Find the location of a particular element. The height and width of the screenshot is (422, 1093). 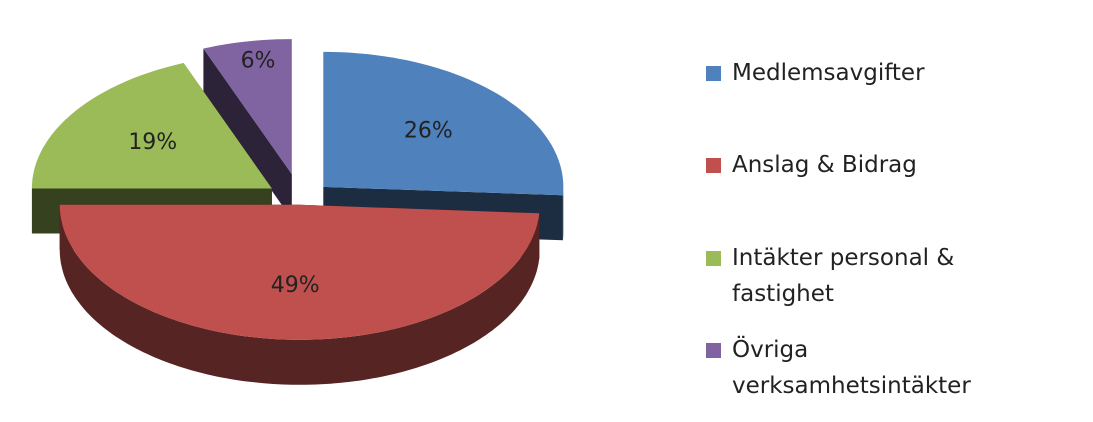

data-label: 49% is located at coordinates (295, 285).